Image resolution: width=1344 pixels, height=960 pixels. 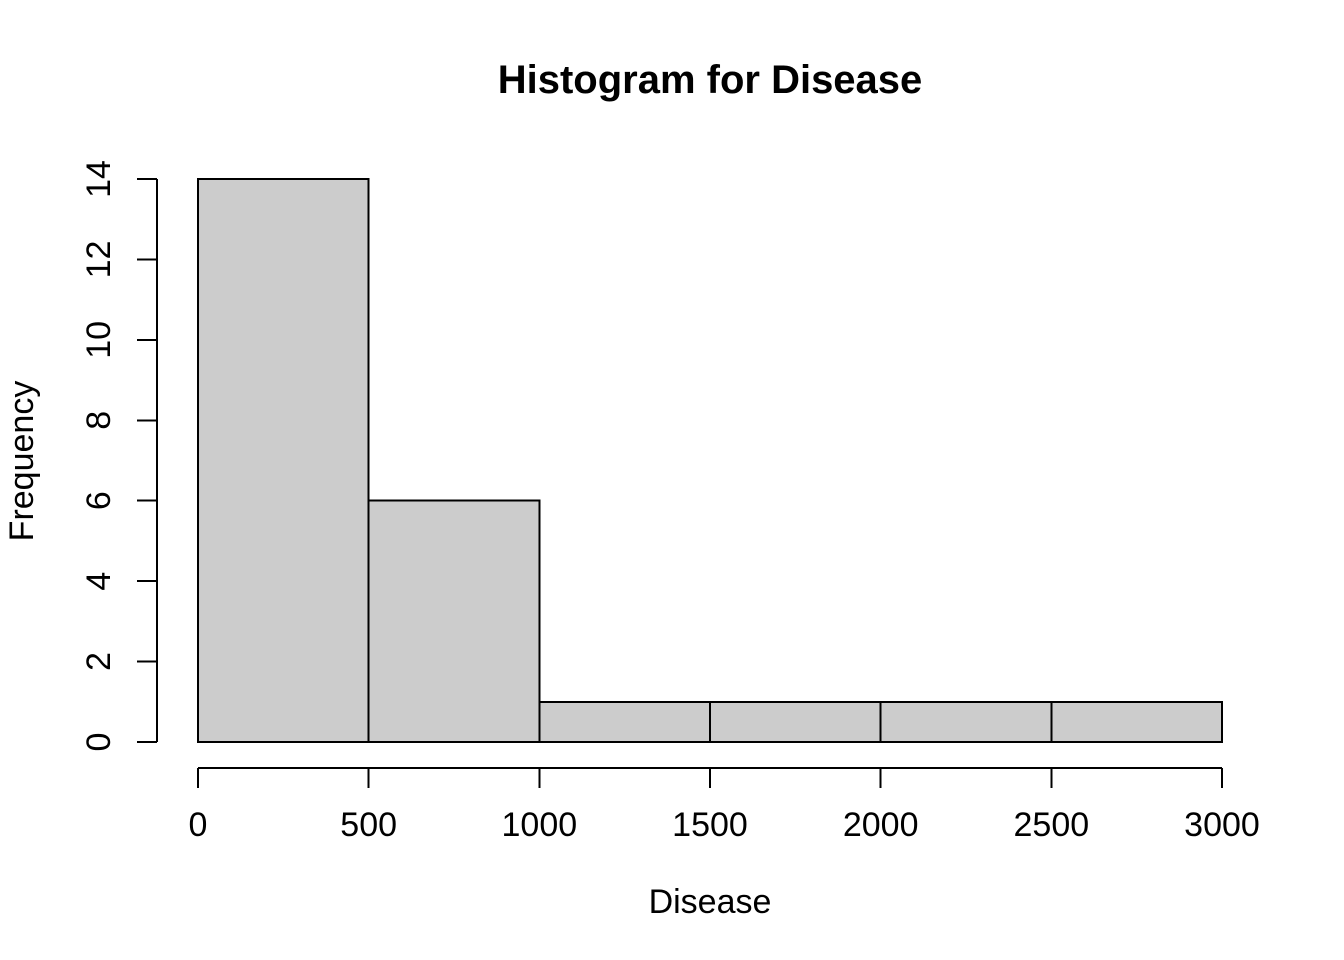 I want to click on x-tick-label: 3000, so click(x=1222, y=825).